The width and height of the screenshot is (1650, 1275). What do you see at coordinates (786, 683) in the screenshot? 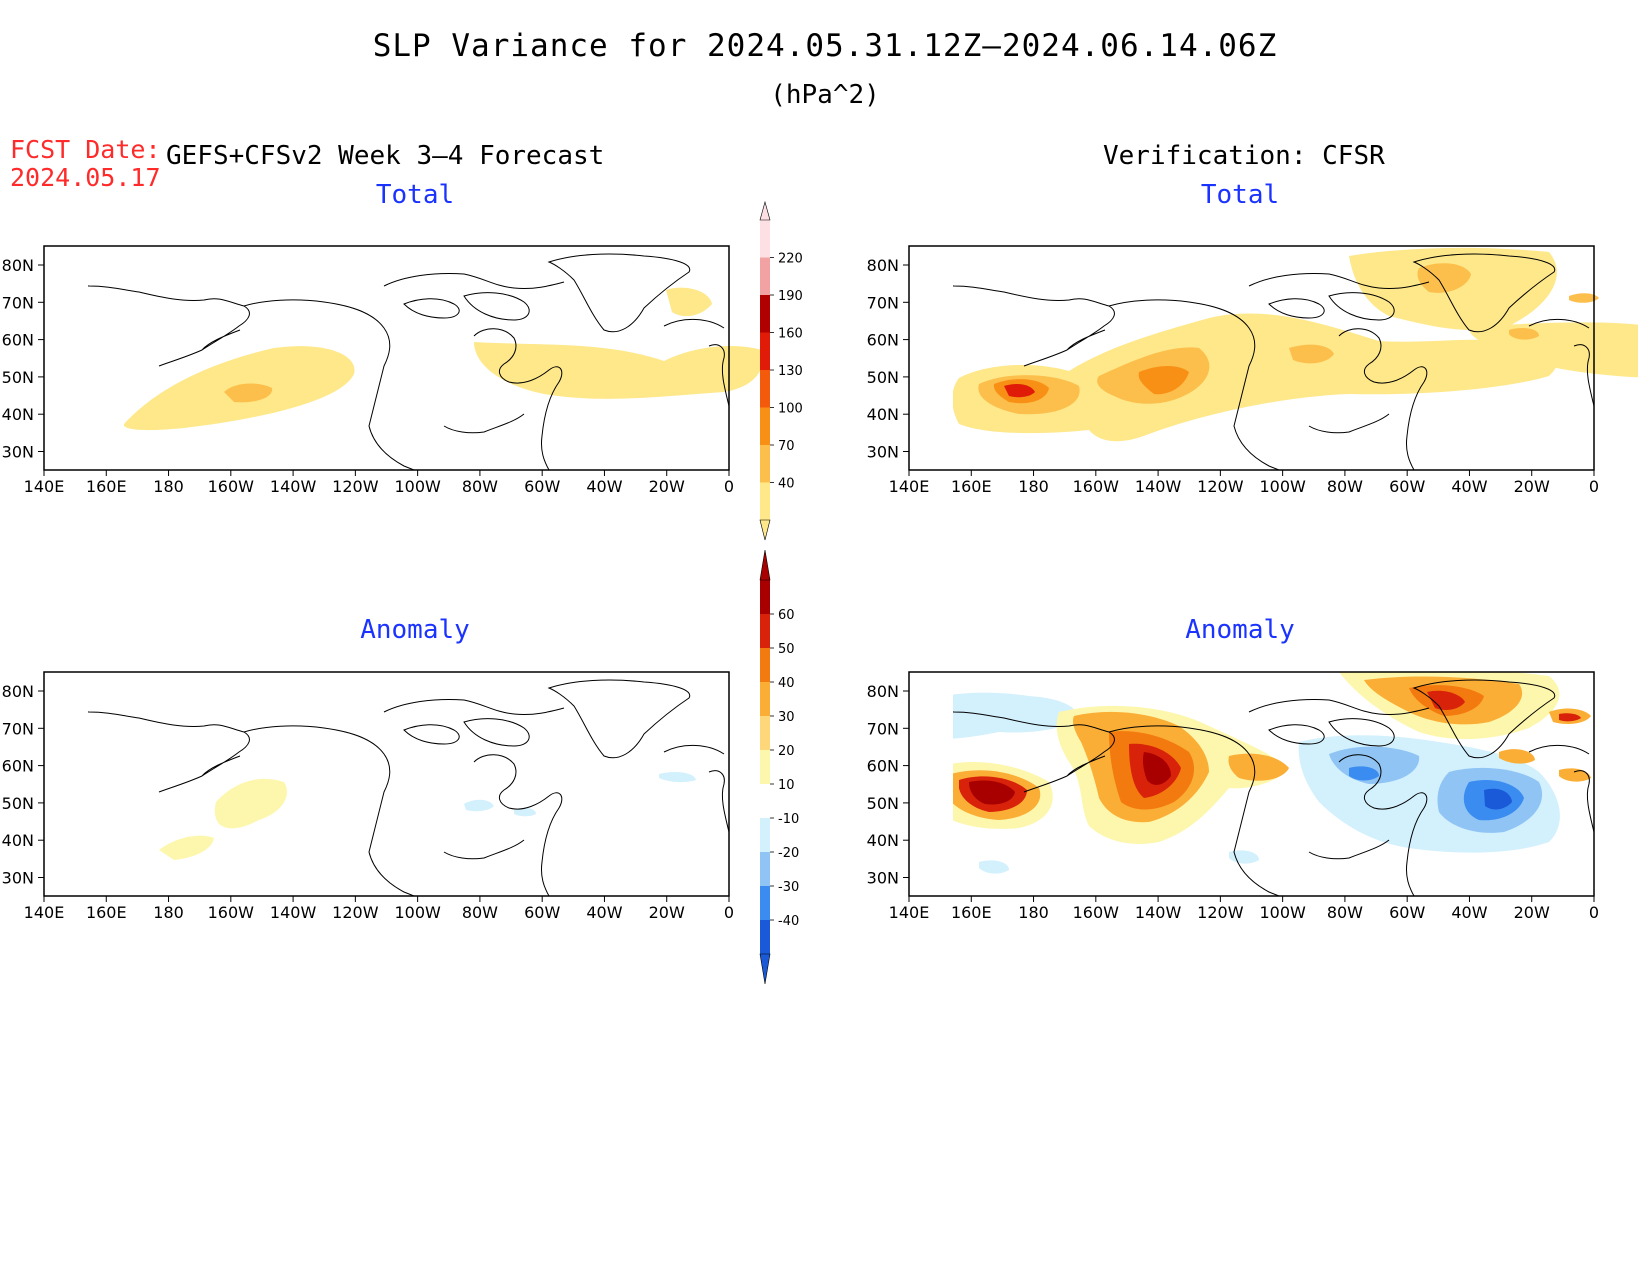
I see `colorbar-label: 40` at bounding box center [786, 683].